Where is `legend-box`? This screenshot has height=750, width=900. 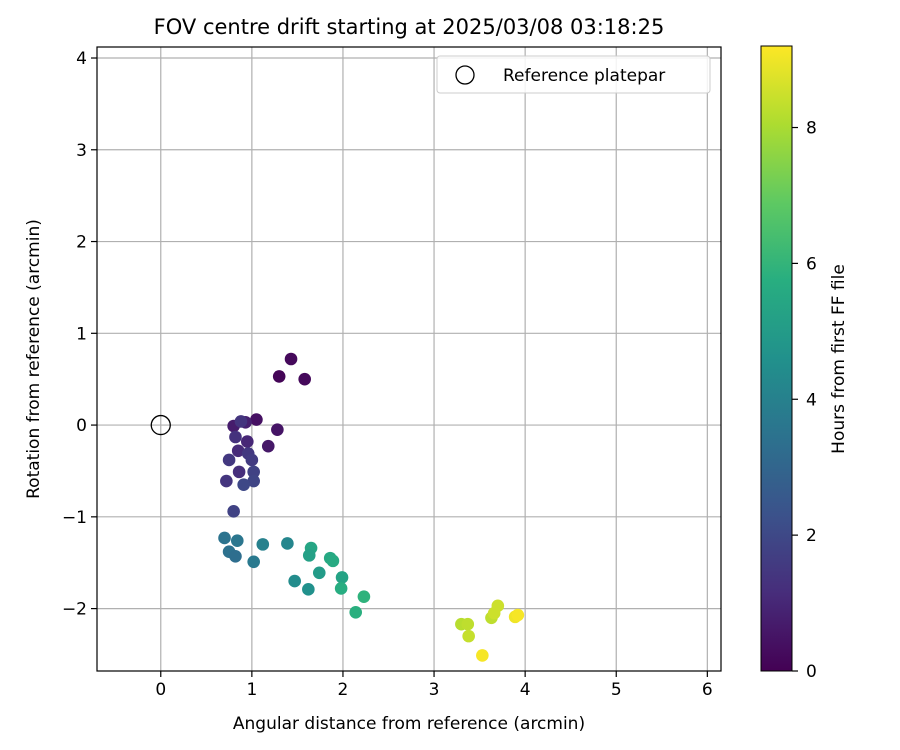
legend-box is located at coordinates (573, 74).